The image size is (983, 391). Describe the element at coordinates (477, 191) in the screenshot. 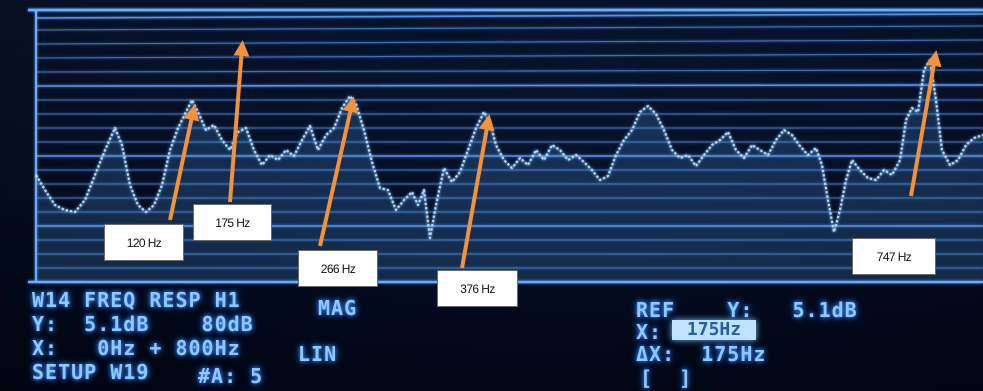

I see `arrow-376hz` at that location.